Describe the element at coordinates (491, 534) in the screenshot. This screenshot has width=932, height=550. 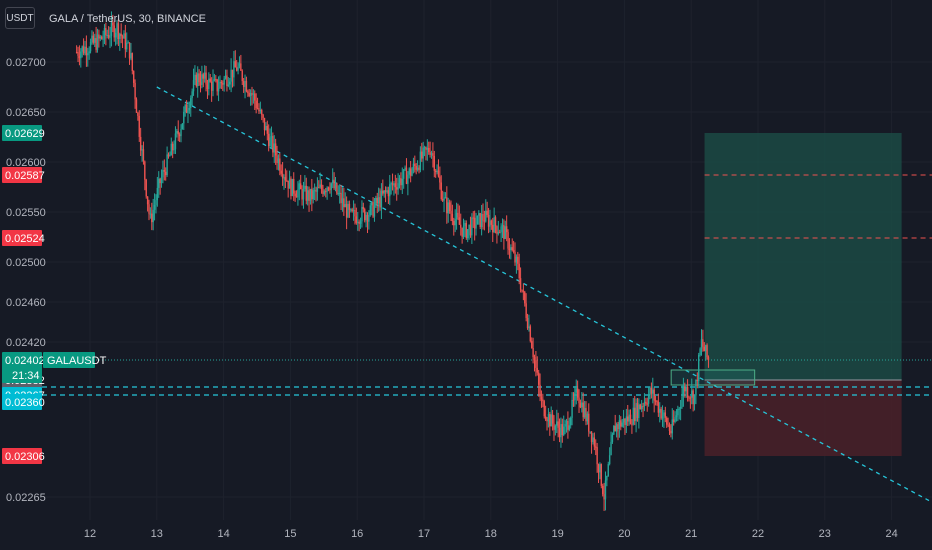
I see `time-axis: 12 13 14 15 16 17 18 19 20 21 22 23 24` at that location.